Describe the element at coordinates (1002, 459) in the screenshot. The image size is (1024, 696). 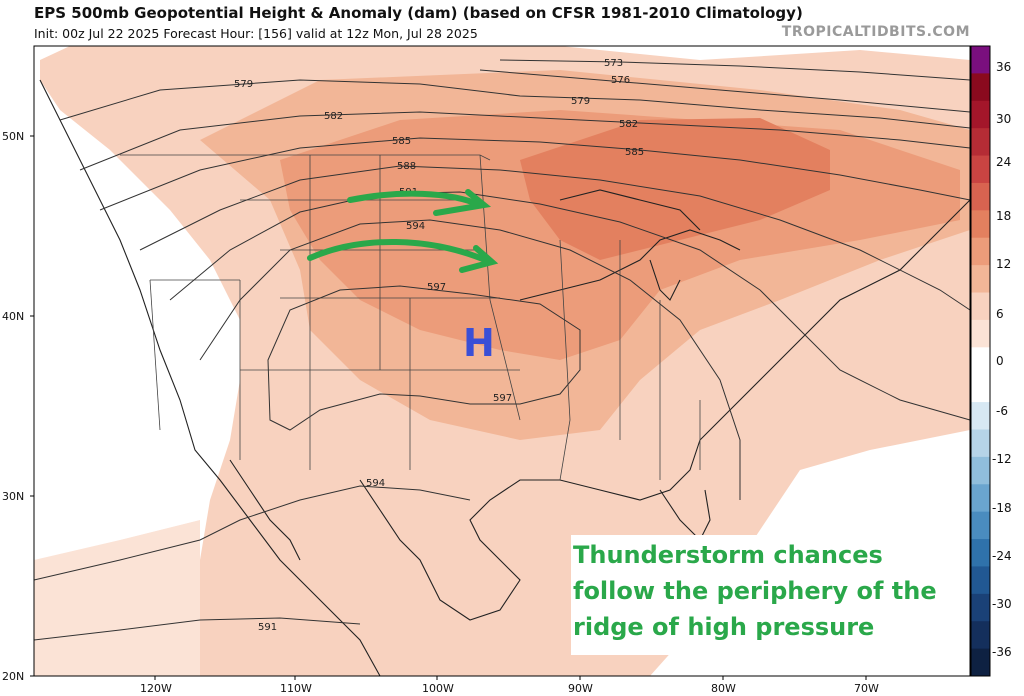
I see `colorbar-label-neg12: -12` at that location.